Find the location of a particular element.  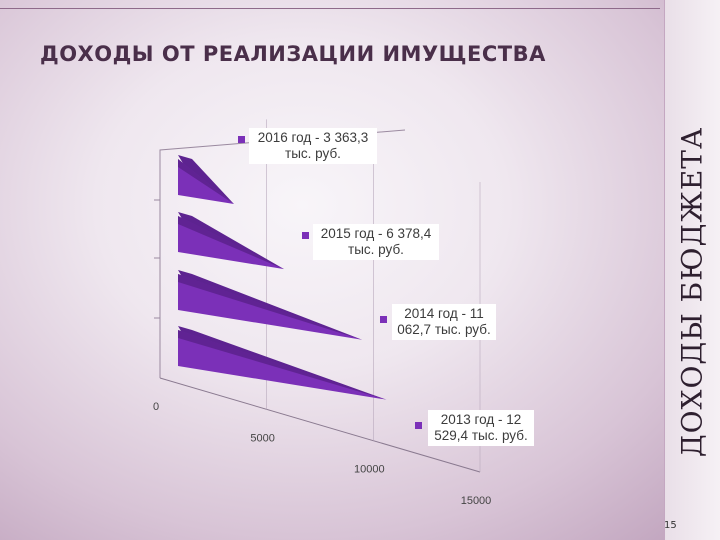

side-title: ДОХОДЫ БЮДЖЕТА is located at coordinates (692, 292).